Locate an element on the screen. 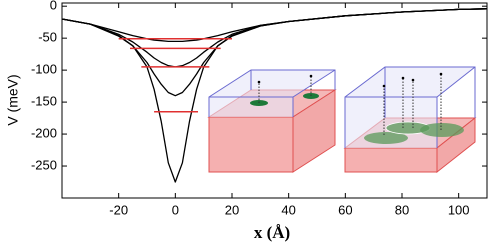 The height and width of the screenshot is (249, 498). x-tick-label: 60 is located at coordinates (345, 209).